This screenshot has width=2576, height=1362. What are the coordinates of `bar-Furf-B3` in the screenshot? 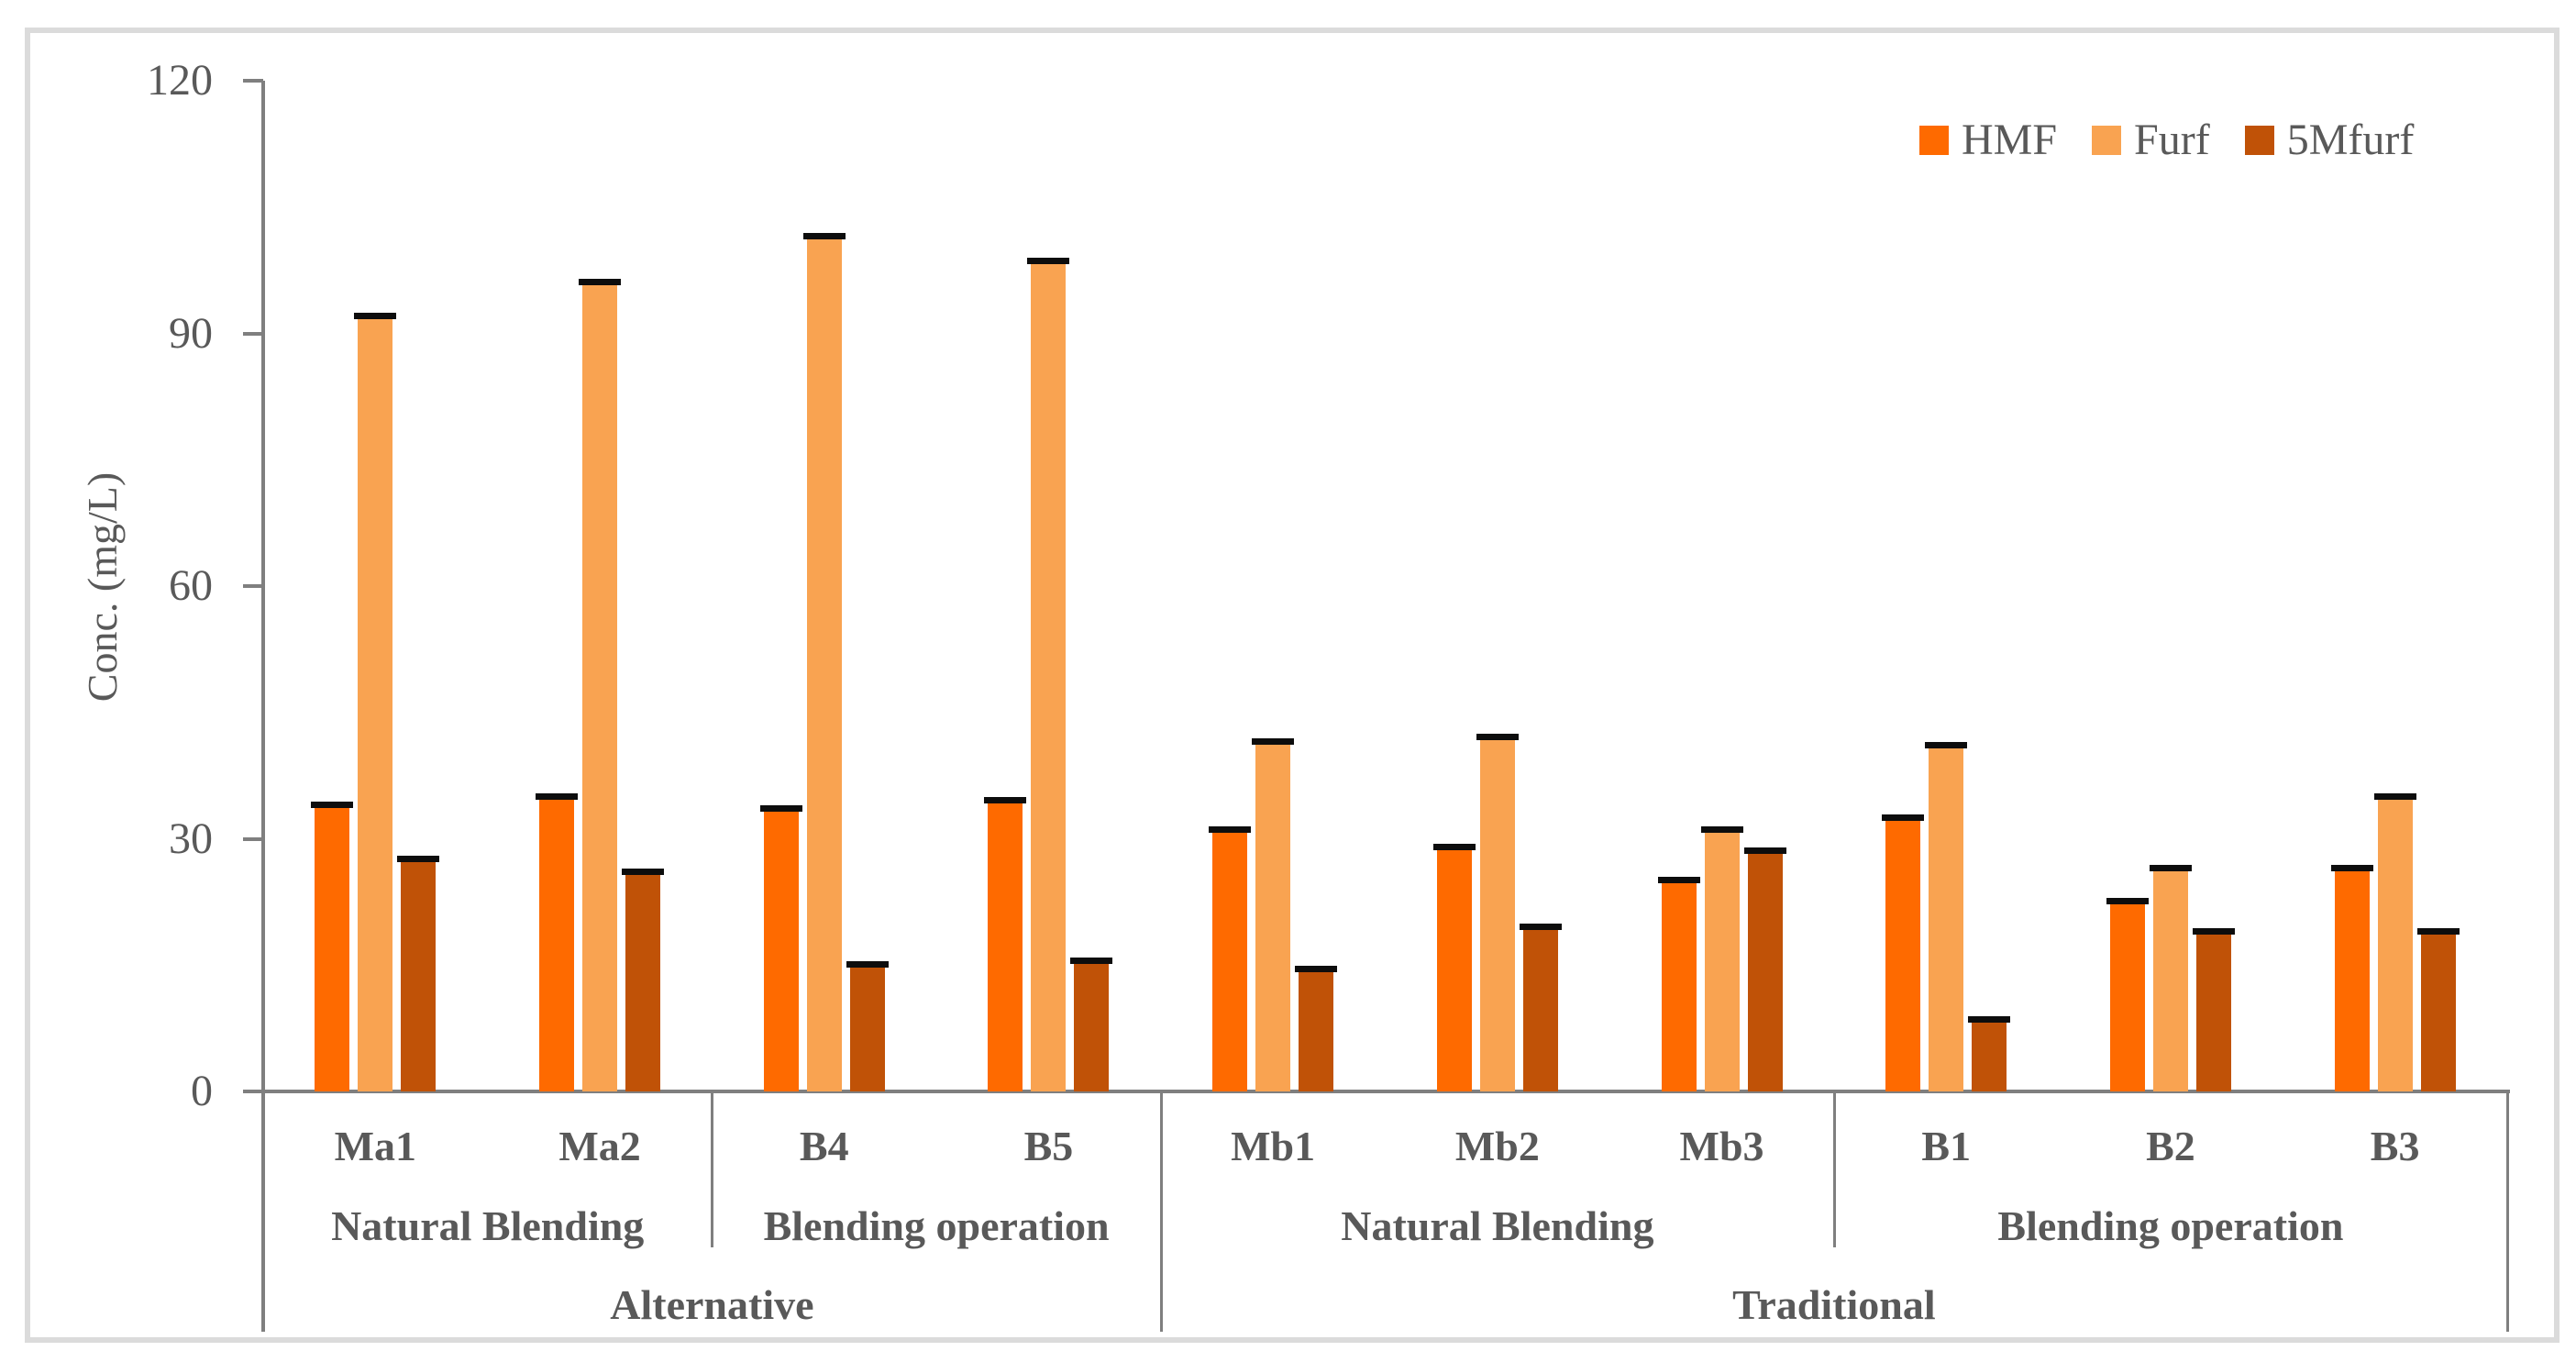 It's located at (2395, 943).